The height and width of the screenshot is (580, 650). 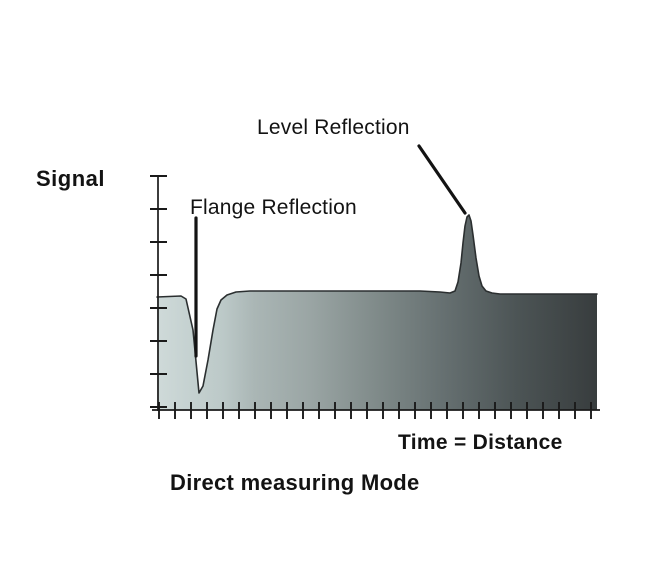 What do you see at coordinates (273, 207) in the screenshot?
I see `annotation-flange-reflection: Flange Reflection` at bounding box center [273, 207].